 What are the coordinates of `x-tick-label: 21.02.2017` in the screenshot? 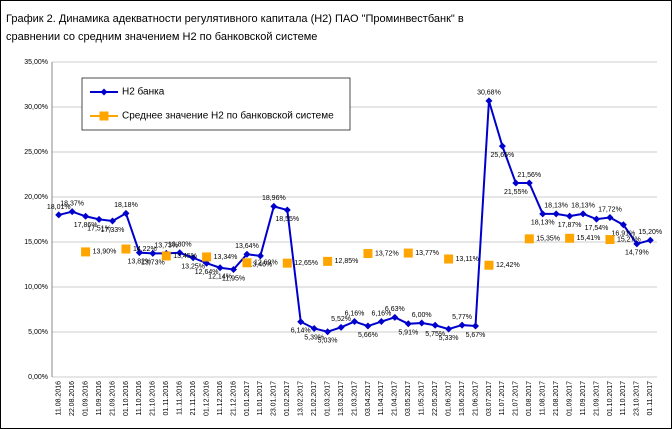 It's located at (314, 398).